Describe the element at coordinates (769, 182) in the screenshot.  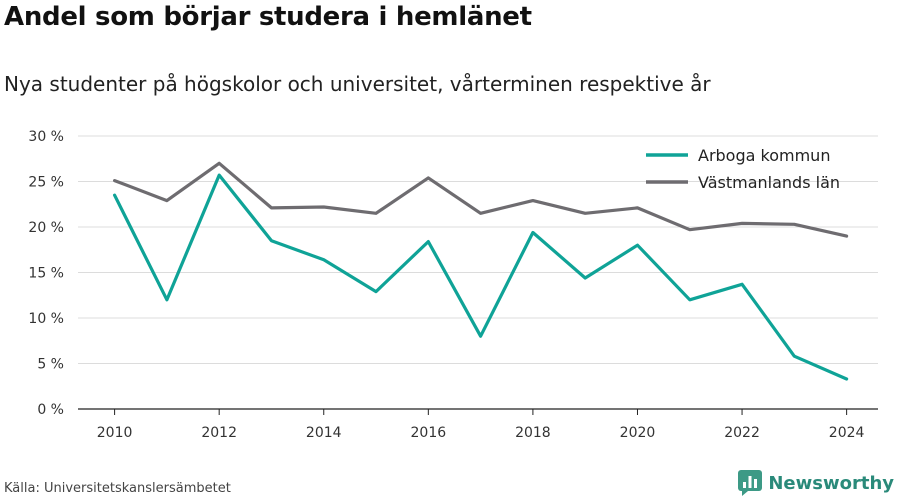
I see `legend-label: Västmanlands län` at that location.